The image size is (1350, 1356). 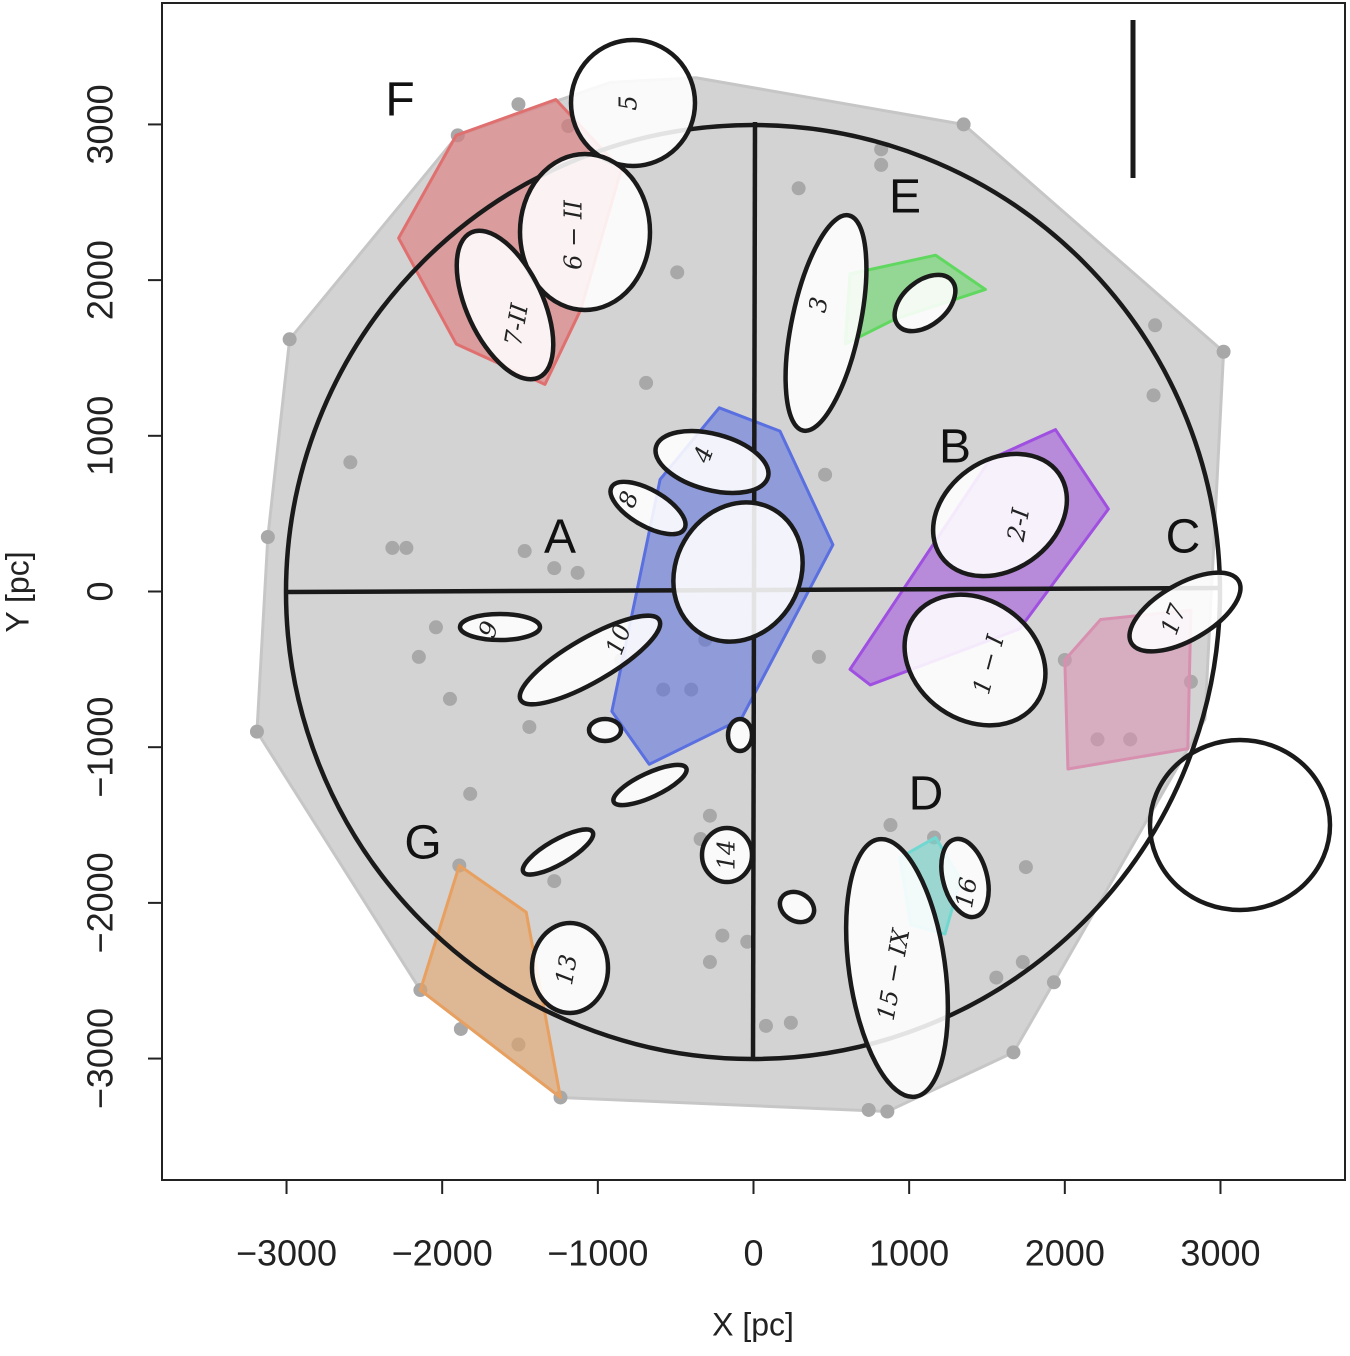 What do you see at coordinates (100, 902) in the screenshot?
I see `y-tick-label: −2000` at bounding box center [100, 902].